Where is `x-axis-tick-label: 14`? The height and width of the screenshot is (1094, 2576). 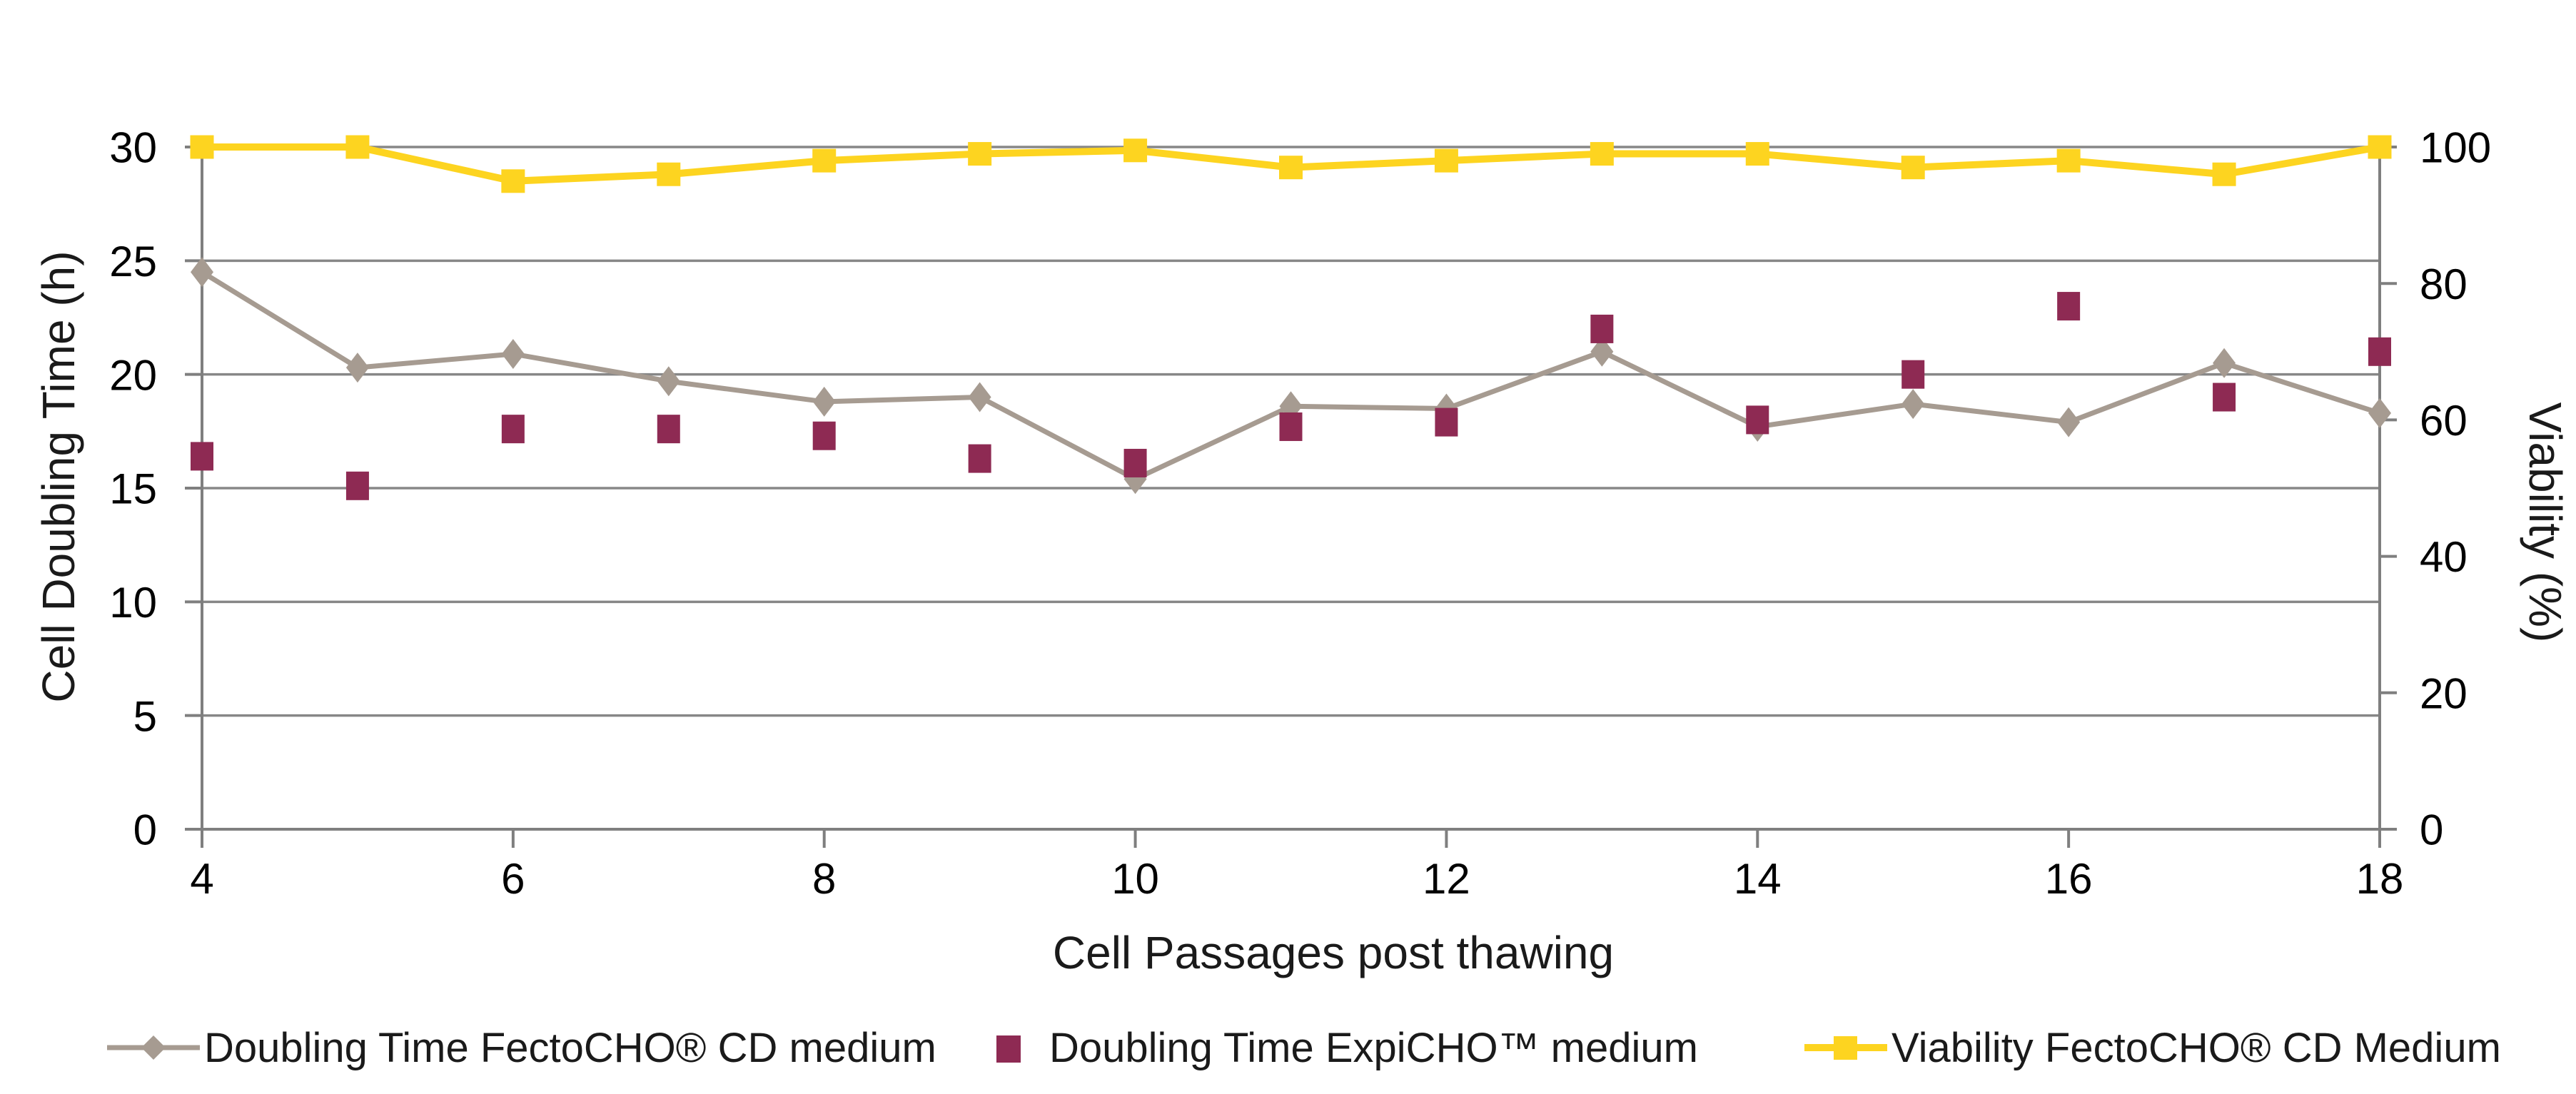
x-axis-tick-label: 14 is located at coordinates (1758, 879).